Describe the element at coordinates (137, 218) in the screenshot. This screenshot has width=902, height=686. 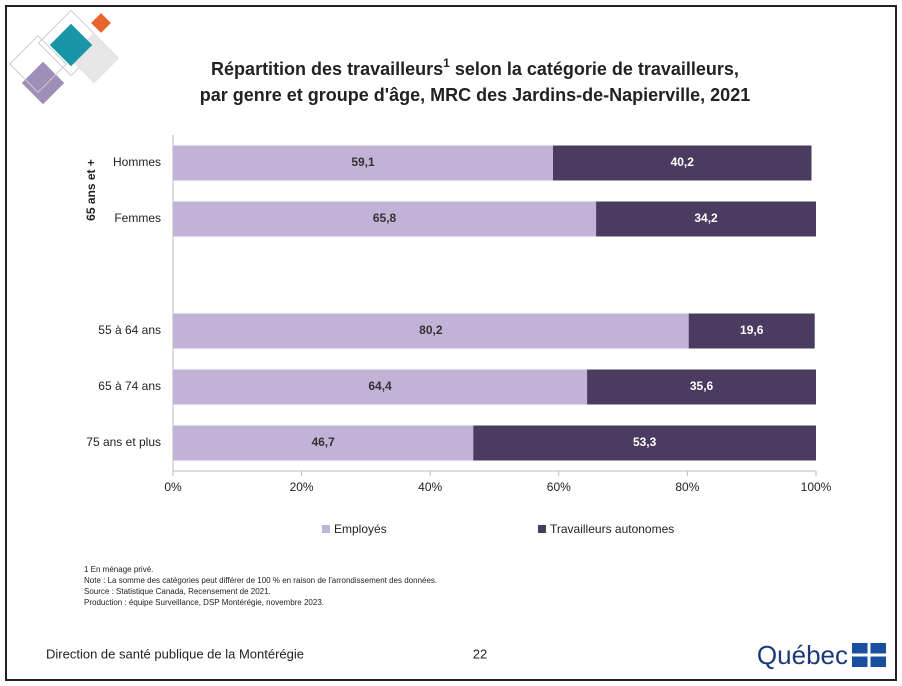
I see `y-tick-label: Femmes` at that location.